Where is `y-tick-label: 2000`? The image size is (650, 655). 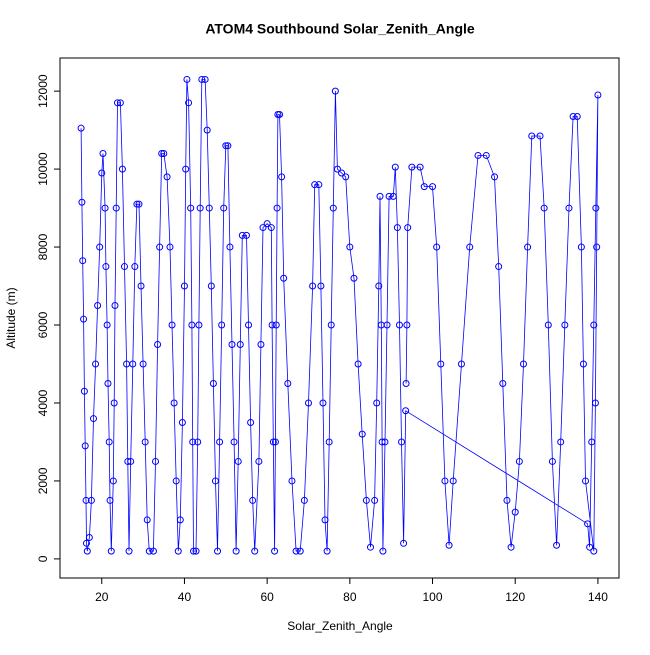
y-tick-label: 2000 is located at coordinates (43, 480).